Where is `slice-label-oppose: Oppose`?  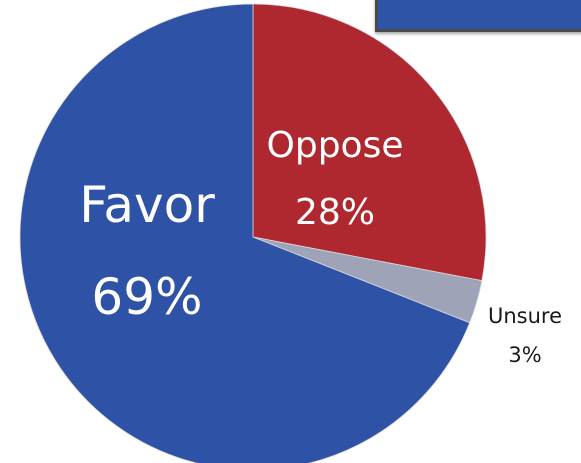 slice-label-oppose: Oppose is located at coordinates (335, 145).